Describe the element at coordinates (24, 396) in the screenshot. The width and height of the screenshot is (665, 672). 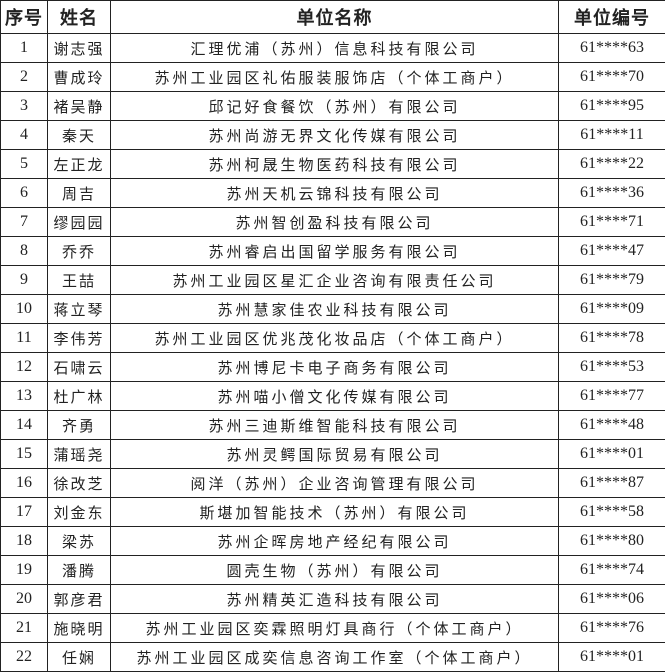
I see `row-index: 13` at that location.